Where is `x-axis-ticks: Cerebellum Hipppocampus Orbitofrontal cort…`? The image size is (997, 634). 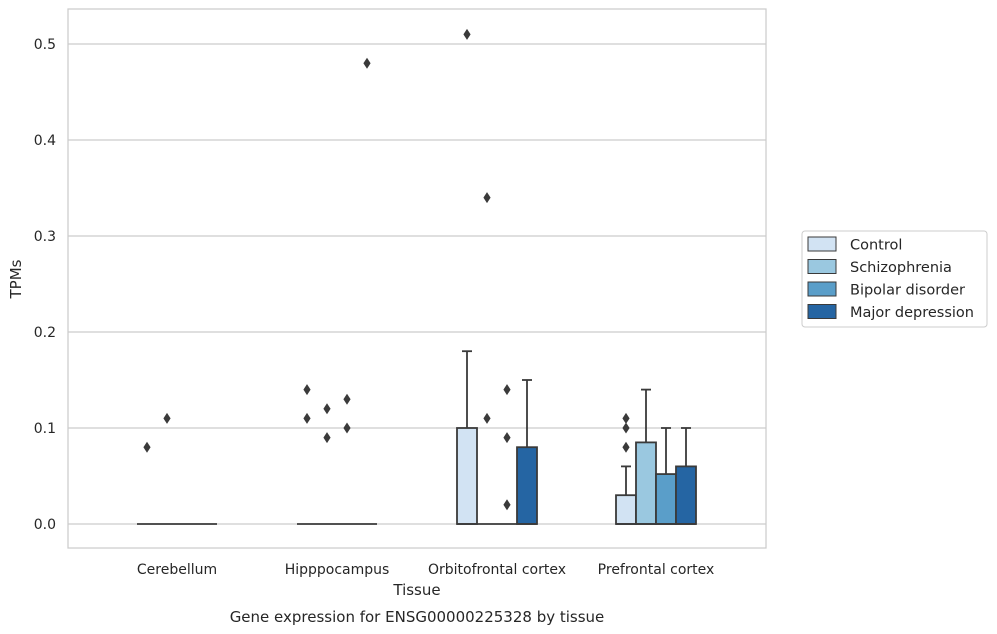
x-axis-ticks: Cerebellum Hipppocampus Orbitofrontal cort… is located at coordinates (425, 570).